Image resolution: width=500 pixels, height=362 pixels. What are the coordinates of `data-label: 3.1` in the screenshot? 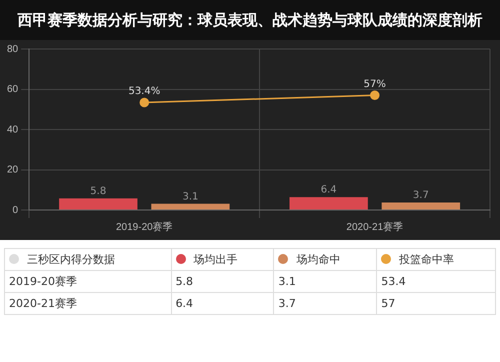 It's located at (190, 196).